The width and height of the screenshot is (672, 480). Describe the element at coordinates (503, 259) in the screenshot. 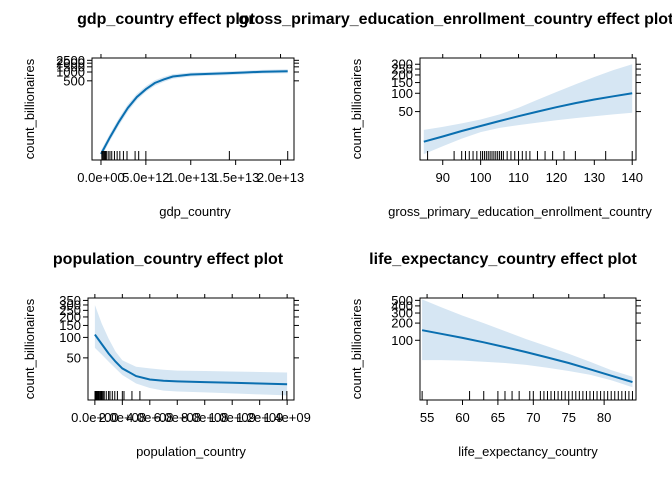

I see `chart-title: life_expectancy_country effect plot` at that location.